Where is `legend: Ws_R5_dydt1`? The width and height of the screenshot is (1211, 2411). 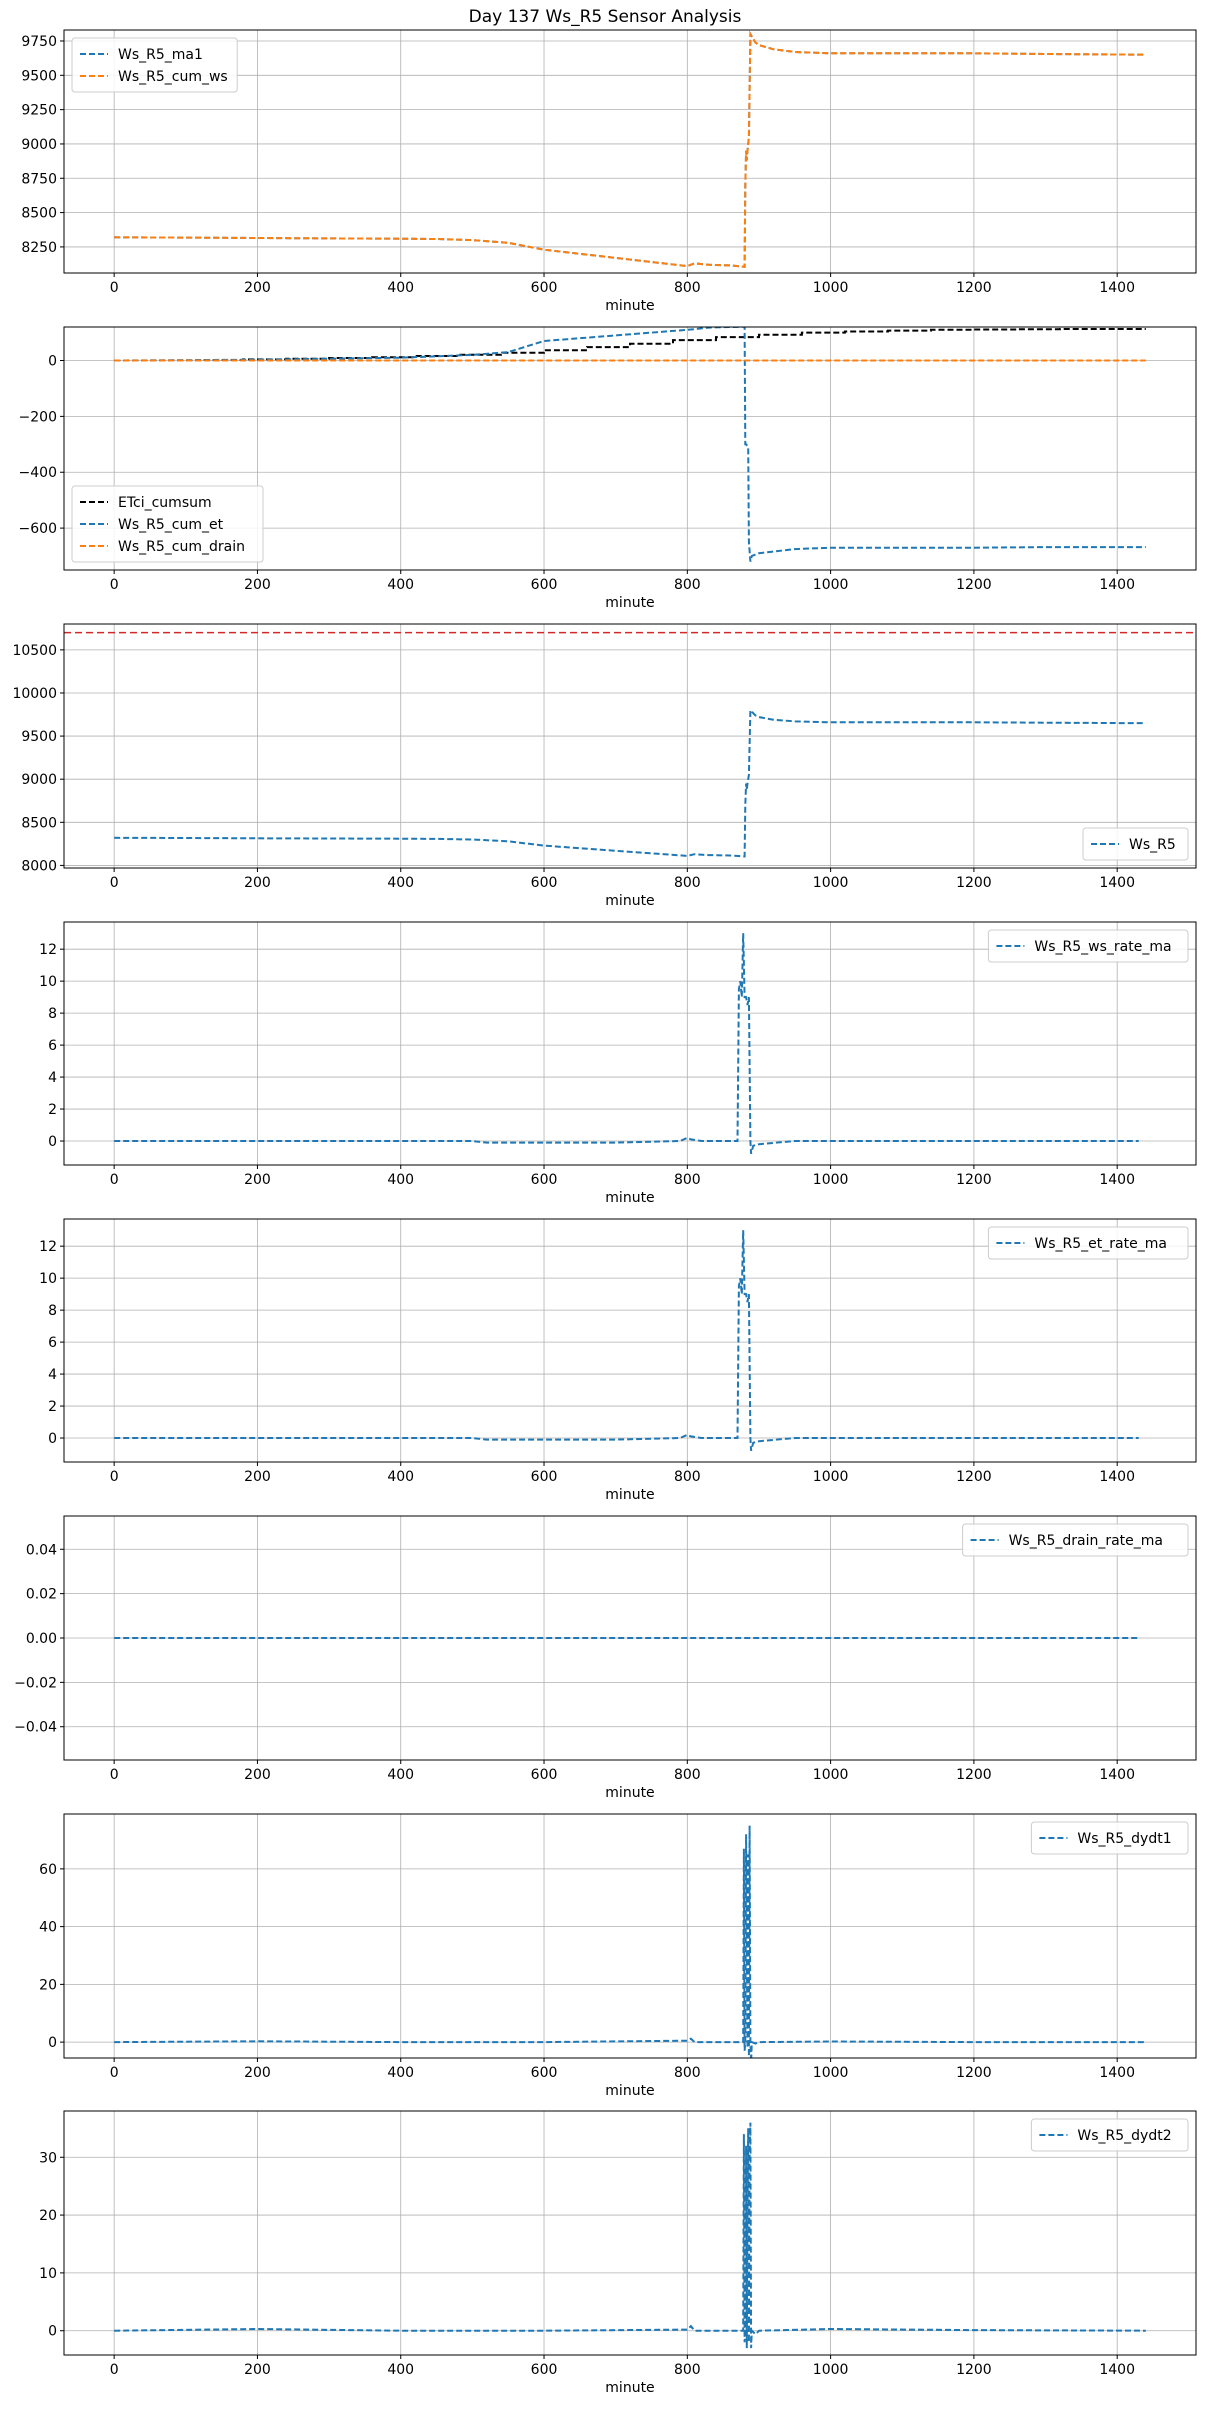 legend: Ws_R5_dydt1 is located at coordinates (1109, 1838).